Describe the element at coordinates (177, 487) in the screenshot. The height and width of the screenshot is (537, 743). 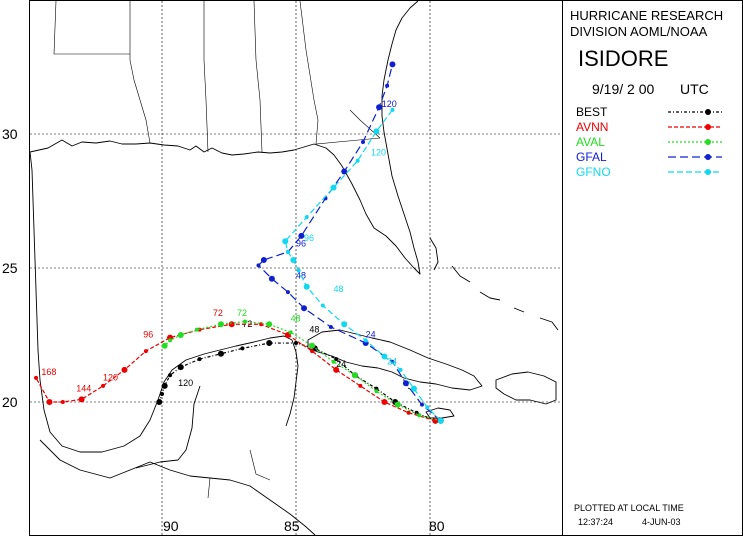
I see `central-america` at that location.